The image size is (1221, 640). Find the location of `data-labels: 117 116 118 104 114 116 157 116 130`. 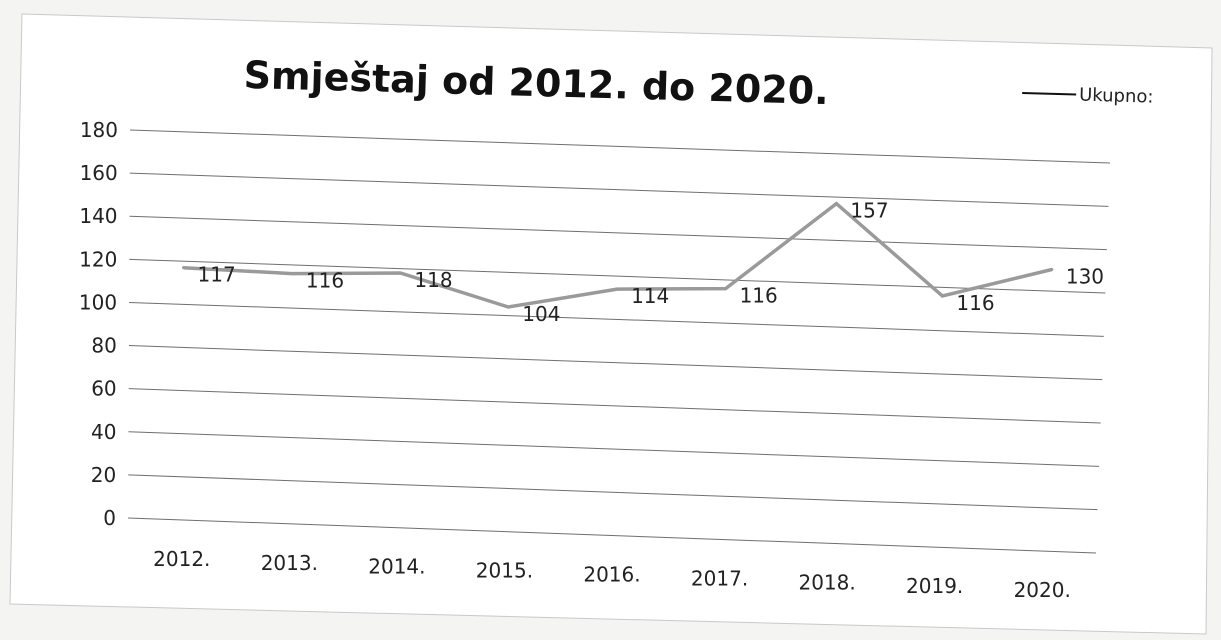

data-labels: 117 116 118 104 114 116 157 116 130 is located at coordinates (651, 262).